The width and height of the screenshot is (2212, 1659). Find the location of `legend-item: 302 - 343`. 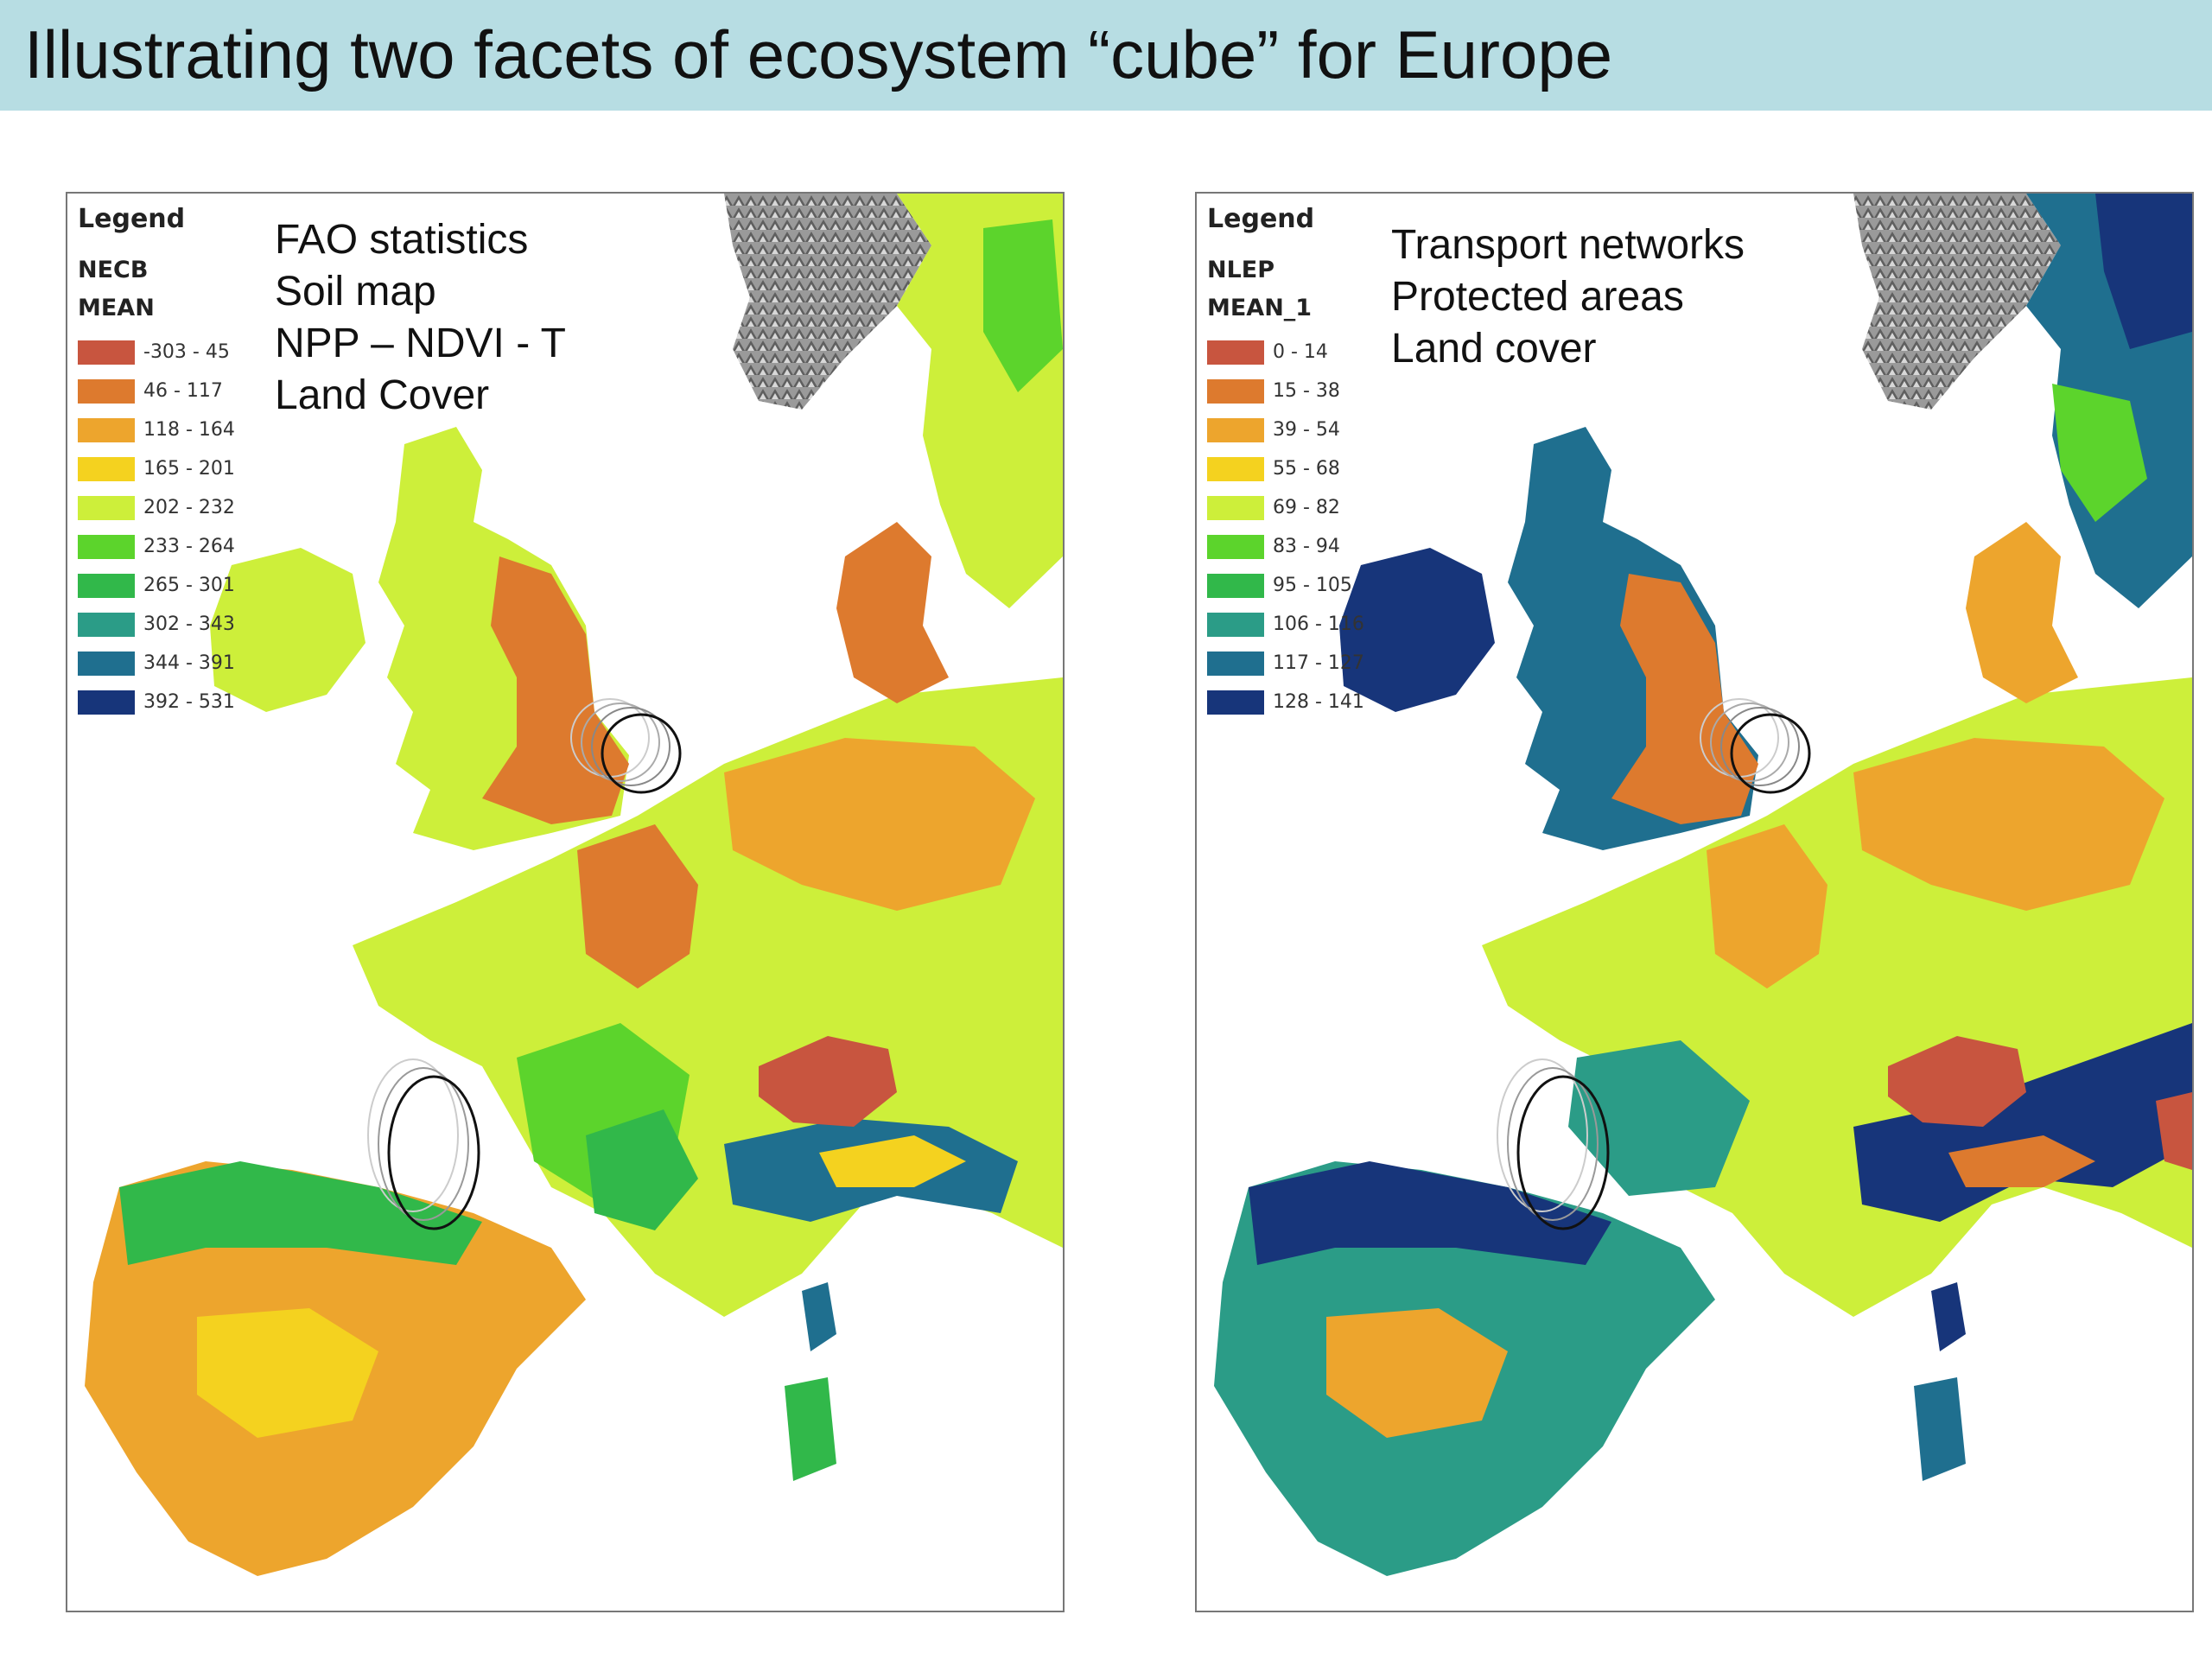

legend-item: 302 - 343 is located at coordinates (156, 624).